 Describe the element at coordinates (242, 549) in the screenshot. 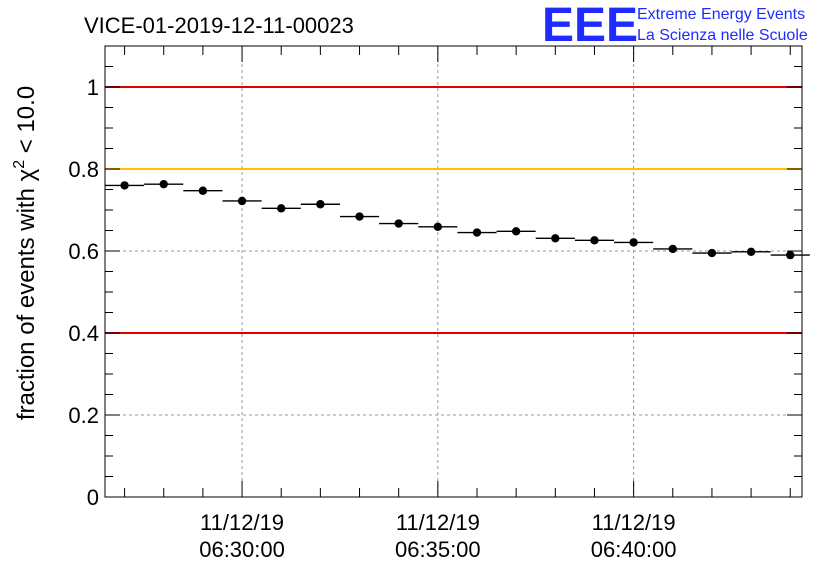

I see `x-tick-label-time: 06:30:00` at that location.